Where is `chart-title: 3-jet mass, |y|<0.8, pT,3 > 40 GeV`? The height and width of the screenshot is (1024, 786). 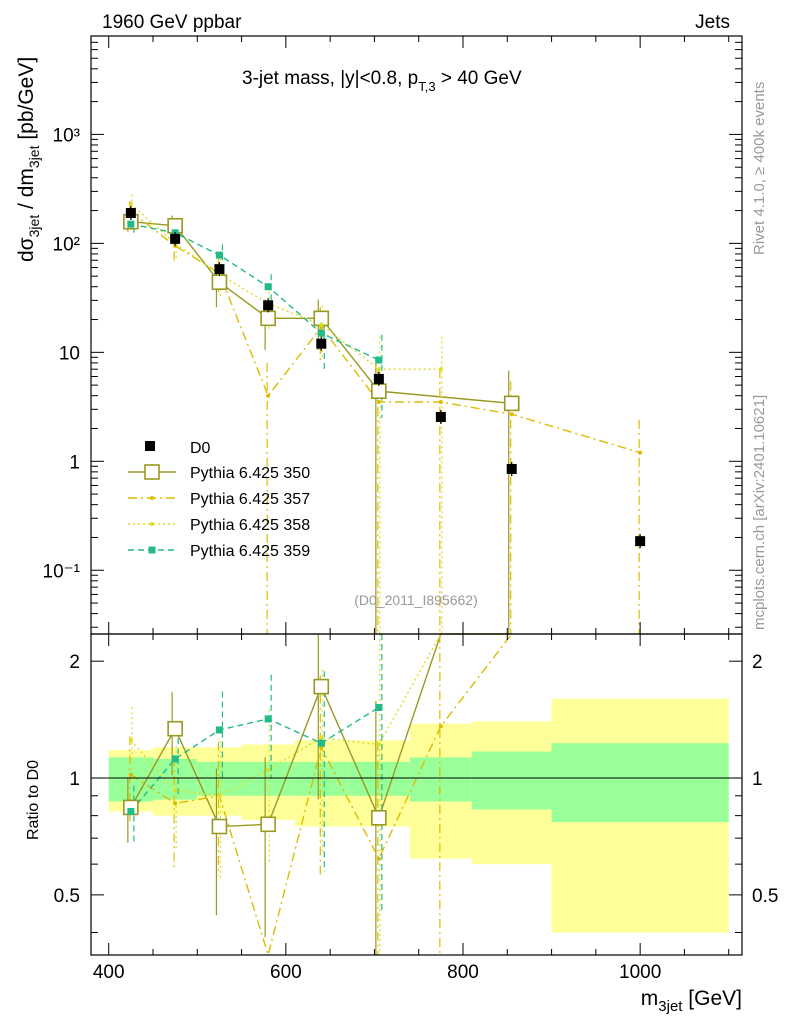 chart-title: 3-jet mass, |y|<0.8, pT,3 > 40 GeV is located at coordinates (382, 81).